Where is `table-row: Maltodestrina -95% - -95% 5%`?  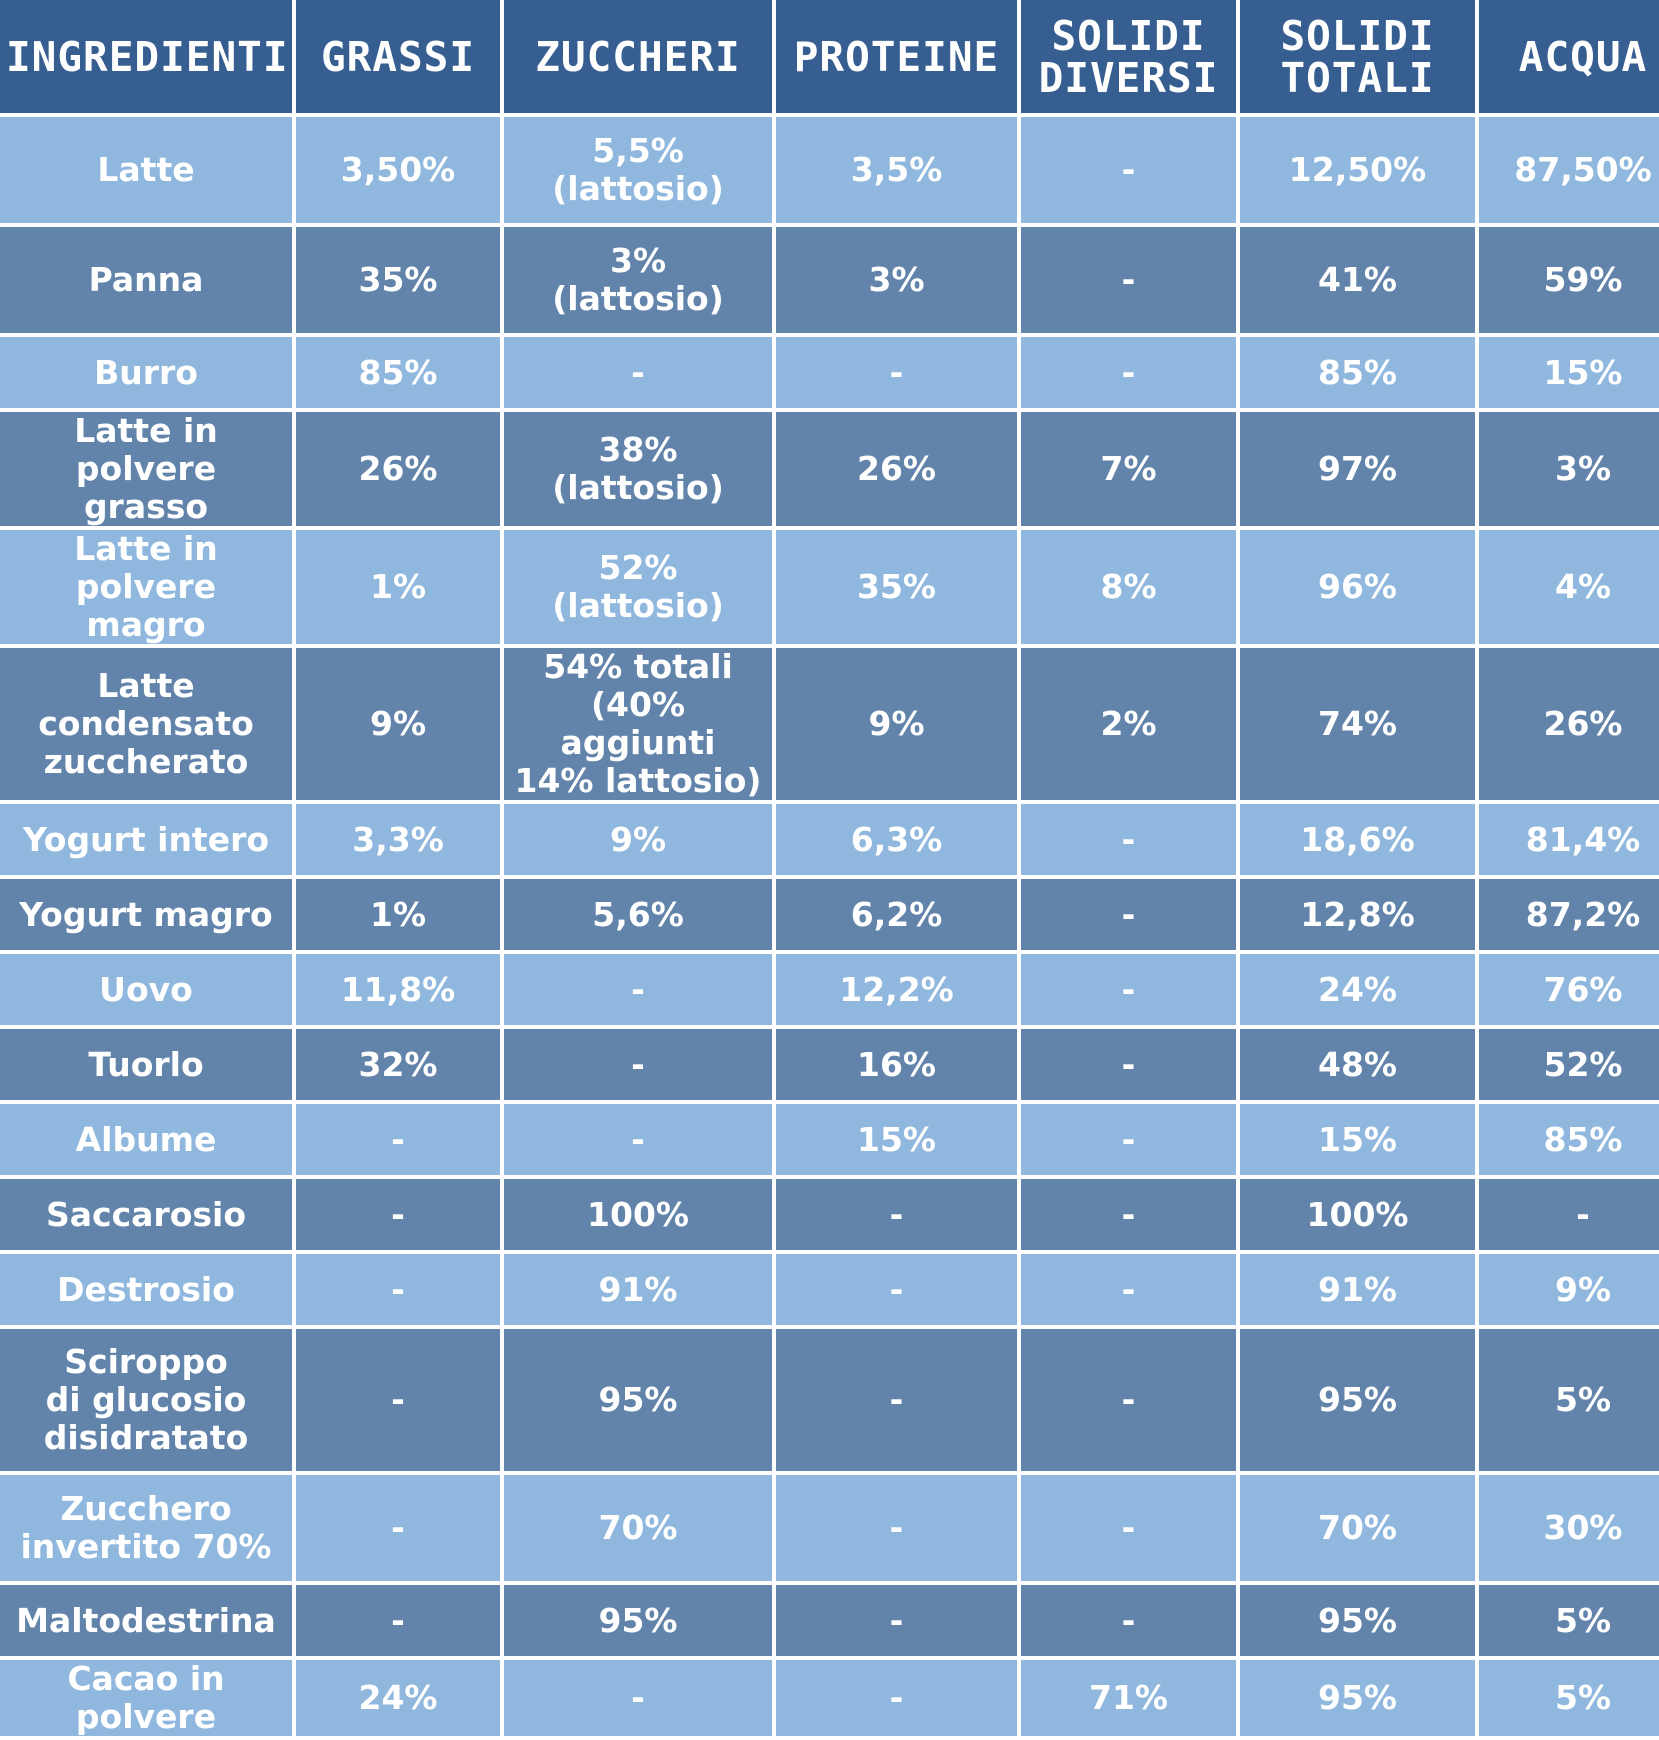 table-row: Maltodestrina -95% - -95% 5% is located at coordinates (829, 1620).